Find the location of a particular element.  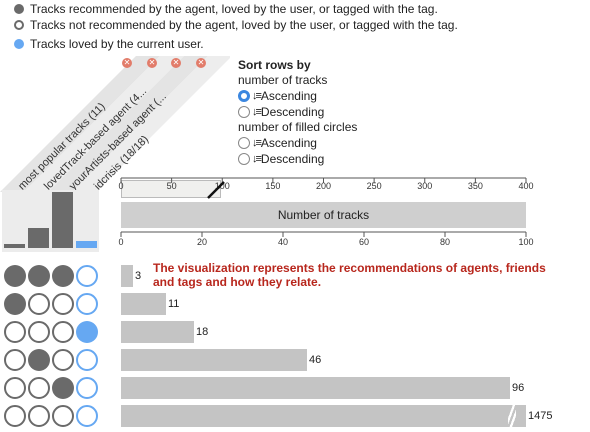

axis-tick-label: 60 is located at coordinates (364, 242).